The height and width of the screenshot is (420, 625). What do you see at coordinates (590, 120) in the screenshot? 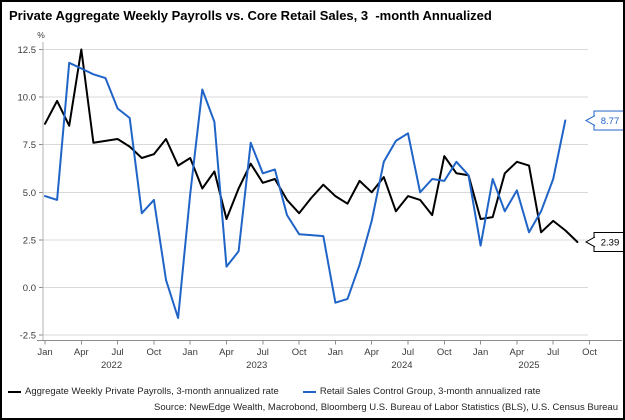
I see `end-value-pointer-retail` at bounding box center [590, 120].